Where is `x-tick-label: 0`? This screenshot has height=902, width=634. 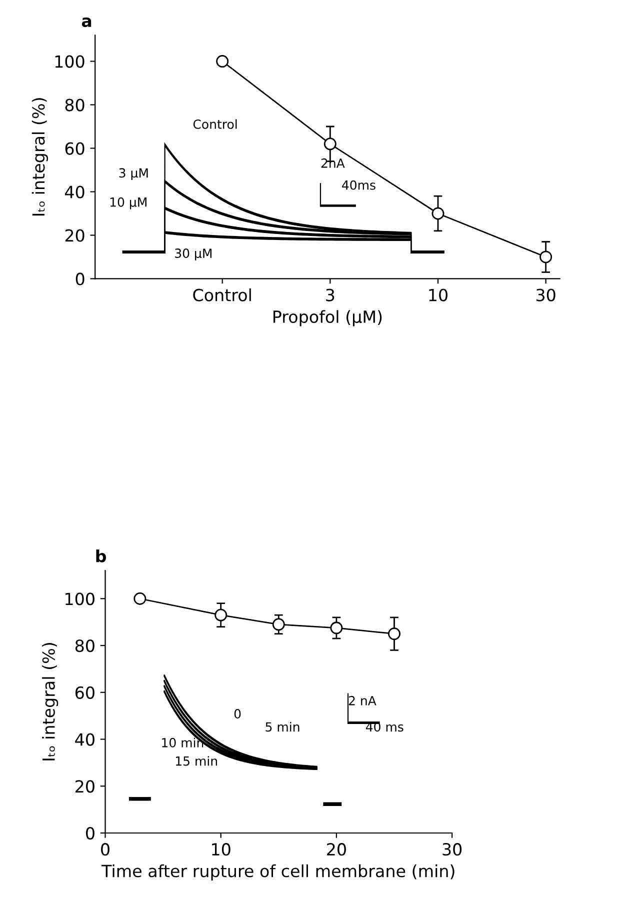 x-tick-label: 0 is located at coordinates (105, 849).